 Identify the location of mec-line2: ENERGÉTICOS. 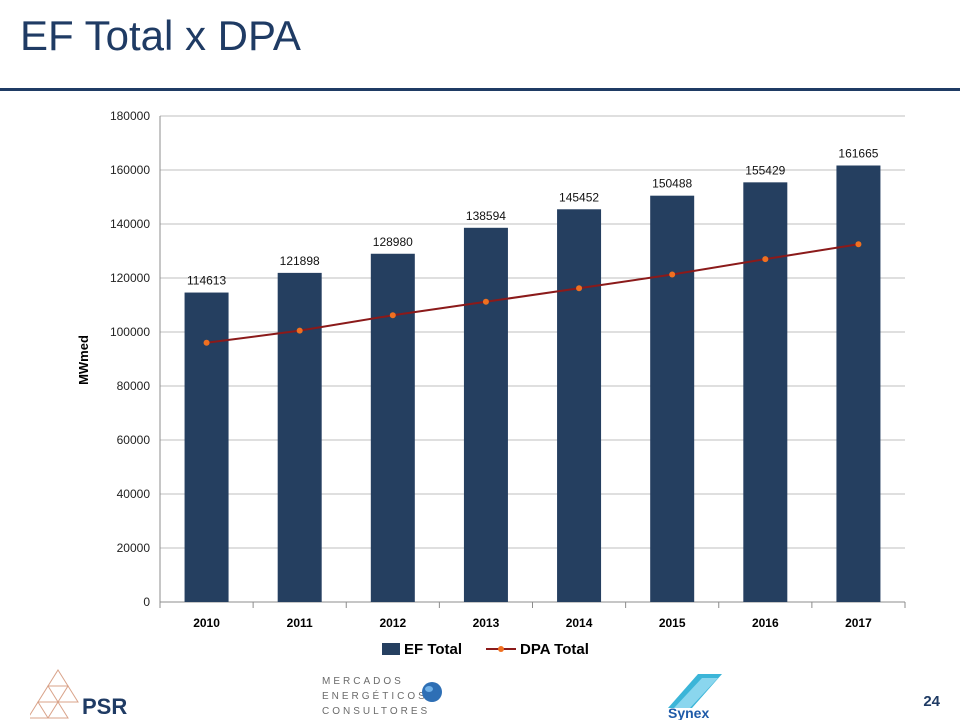
(375, 695).